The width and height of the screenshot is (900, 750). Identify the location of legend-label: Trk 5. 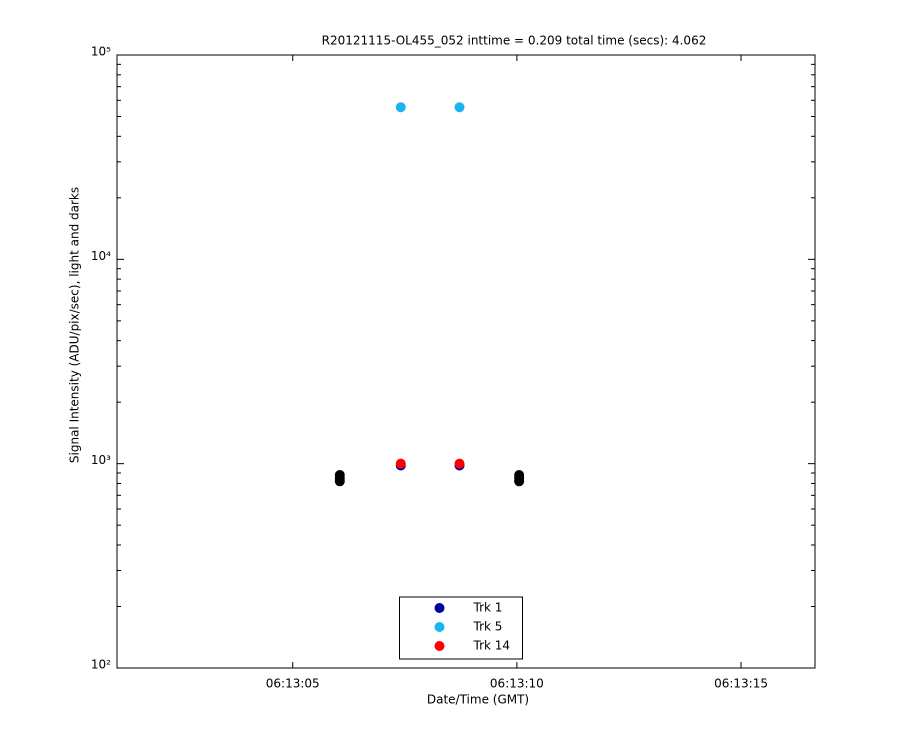
(488, 627).